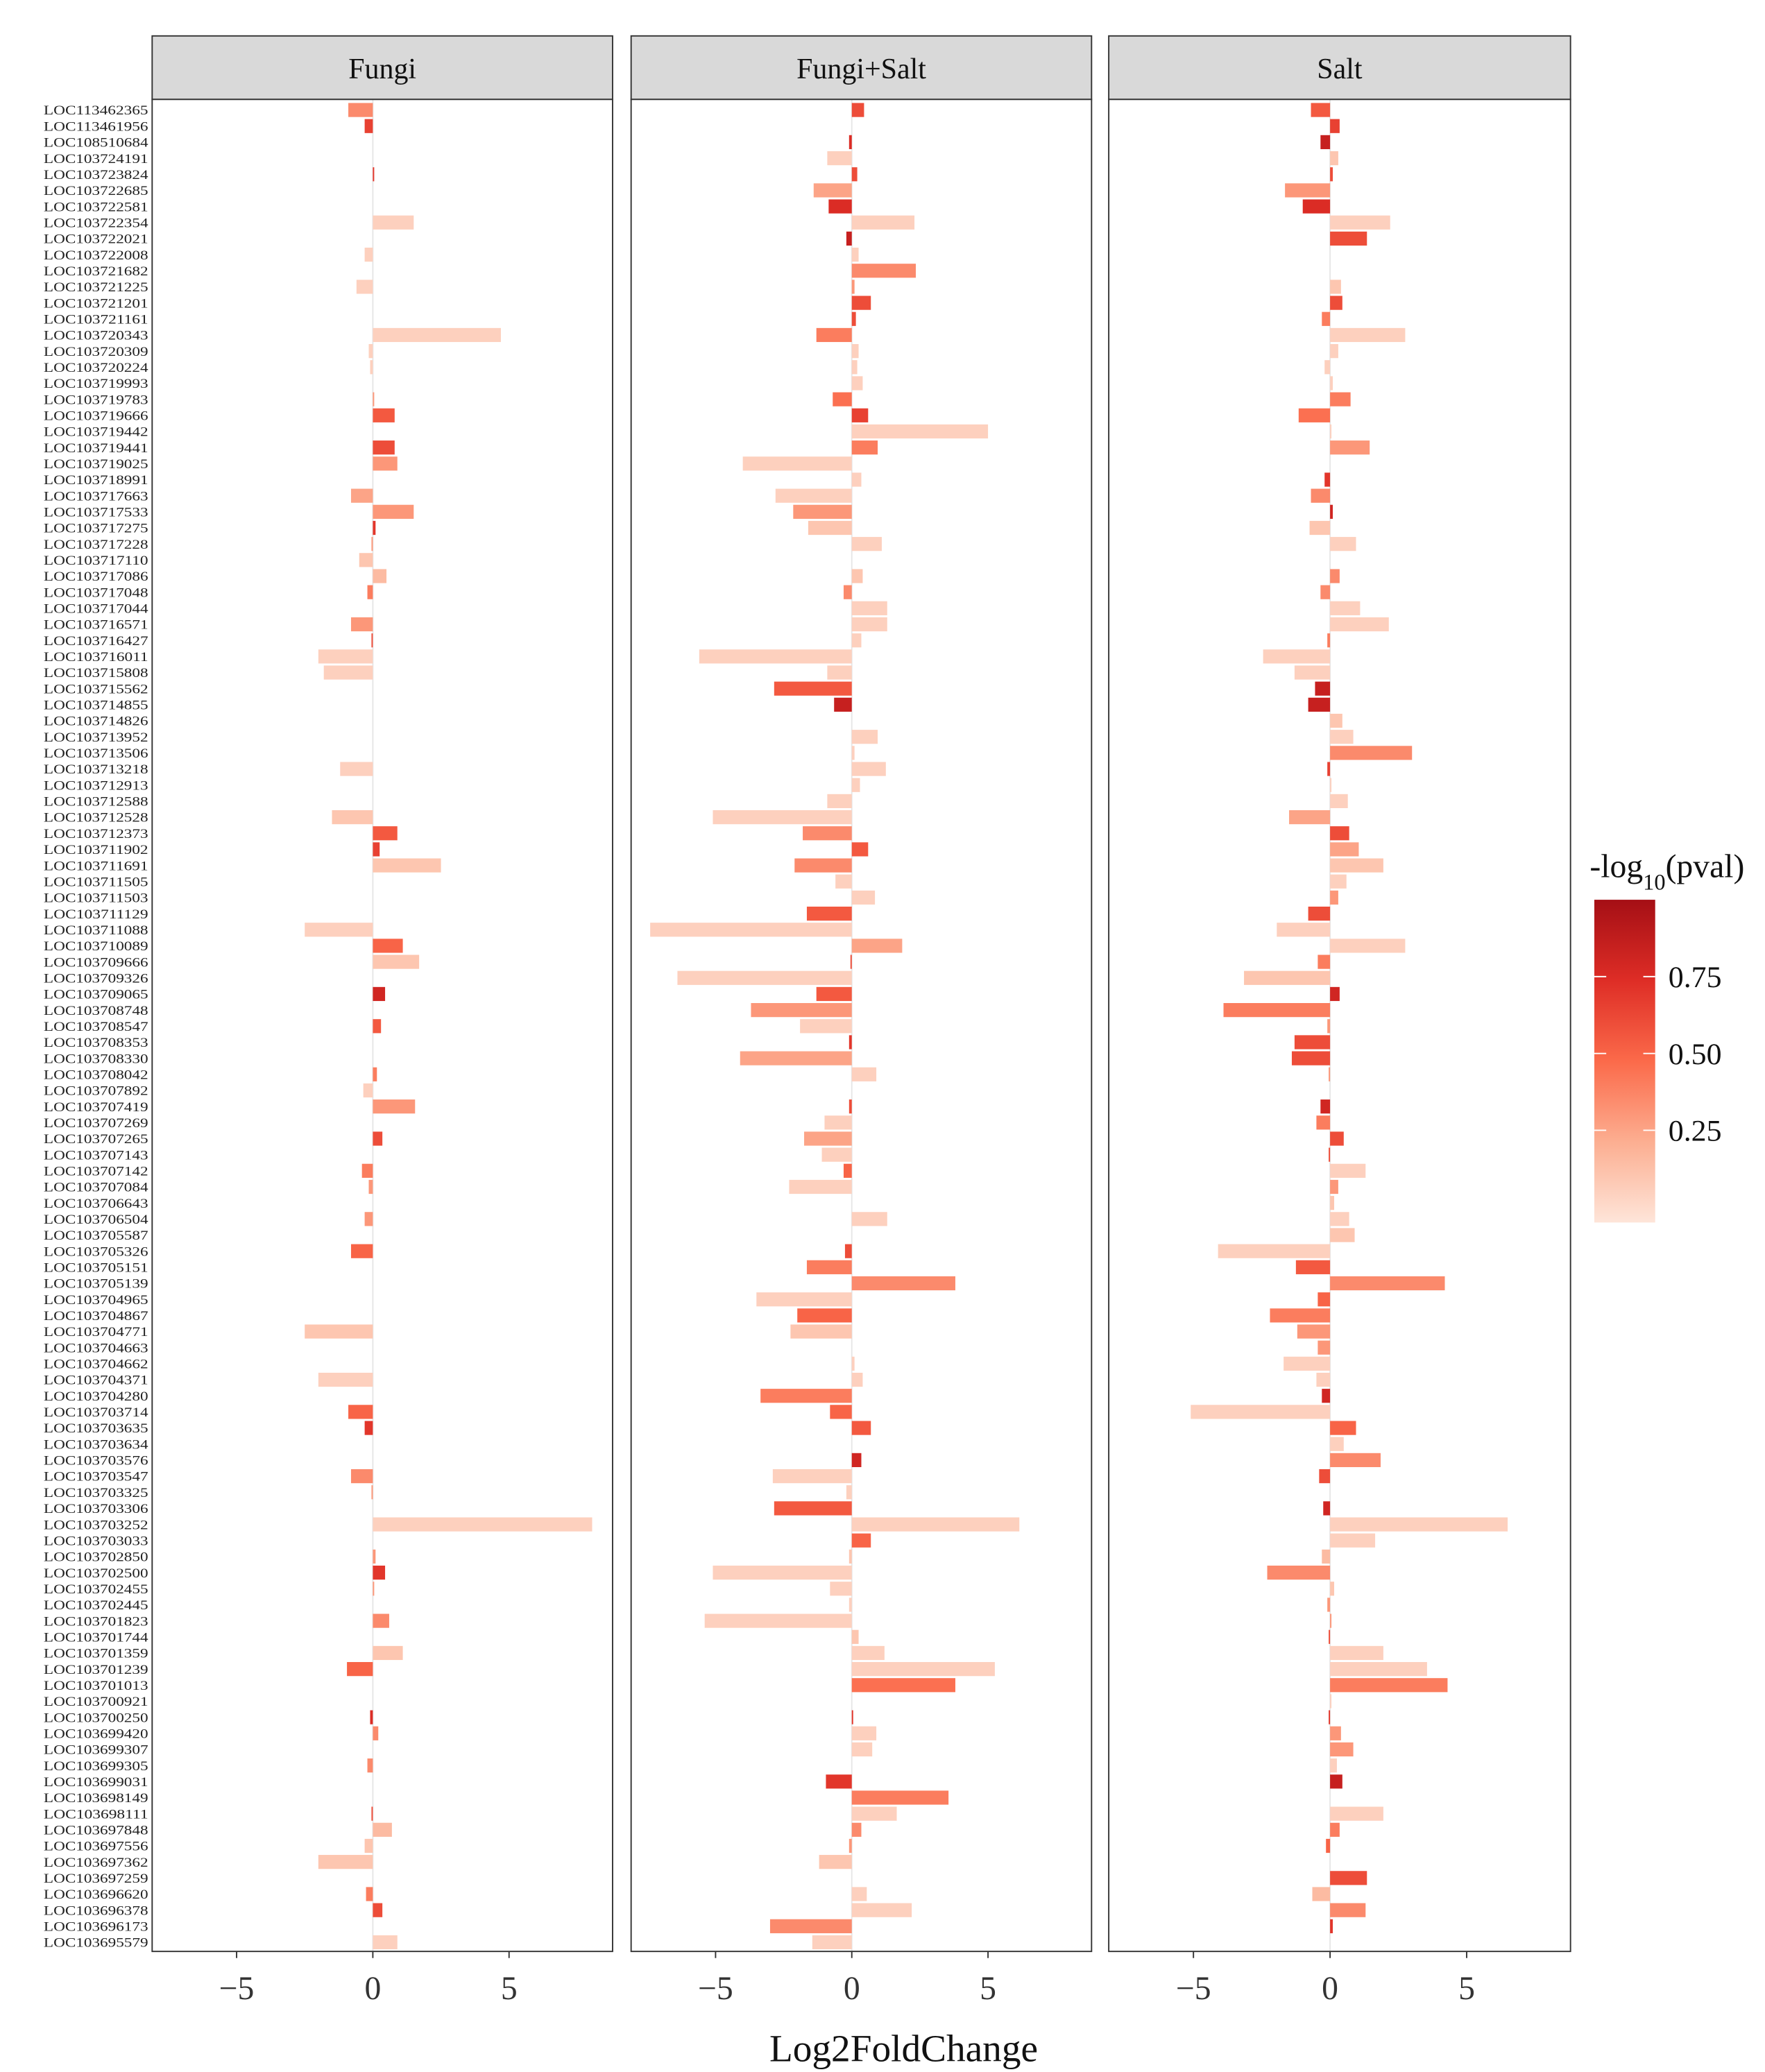  I want to click on y-tick-label: LOC103702455, so click(96, 1590).